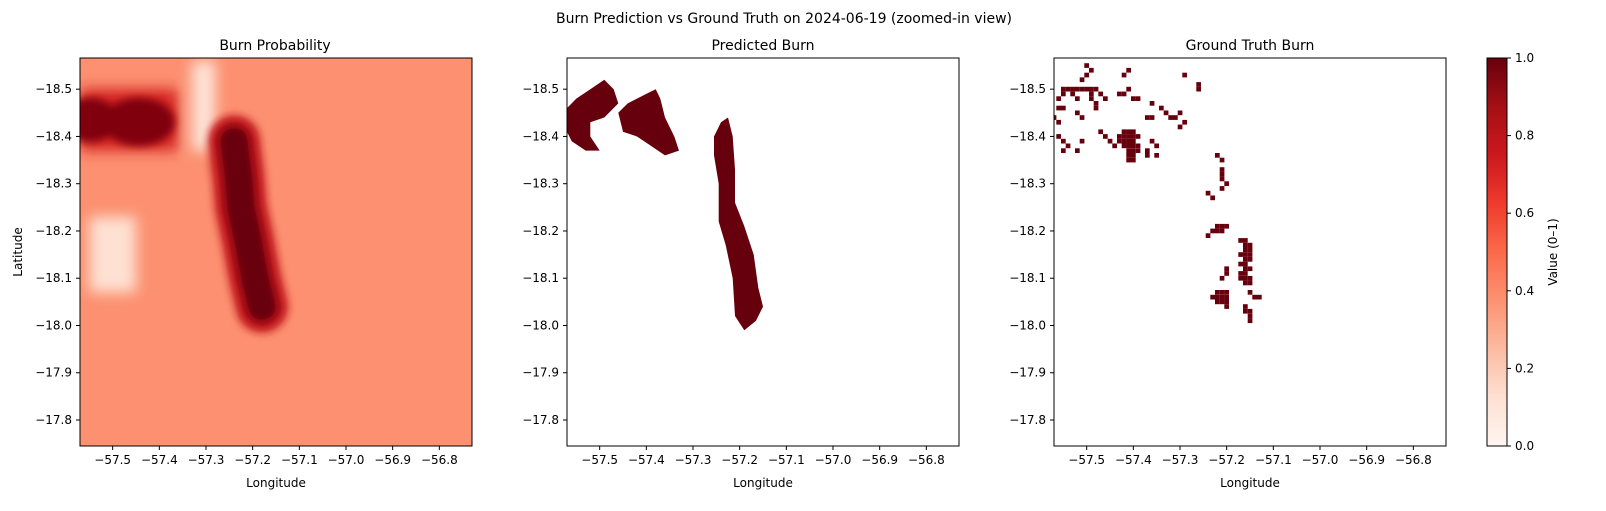  What do you see at coordinates (1553, 251) in the screenshot?
I see `colorbar-label: Value (0–1)` at bounding box center [1553, 251].